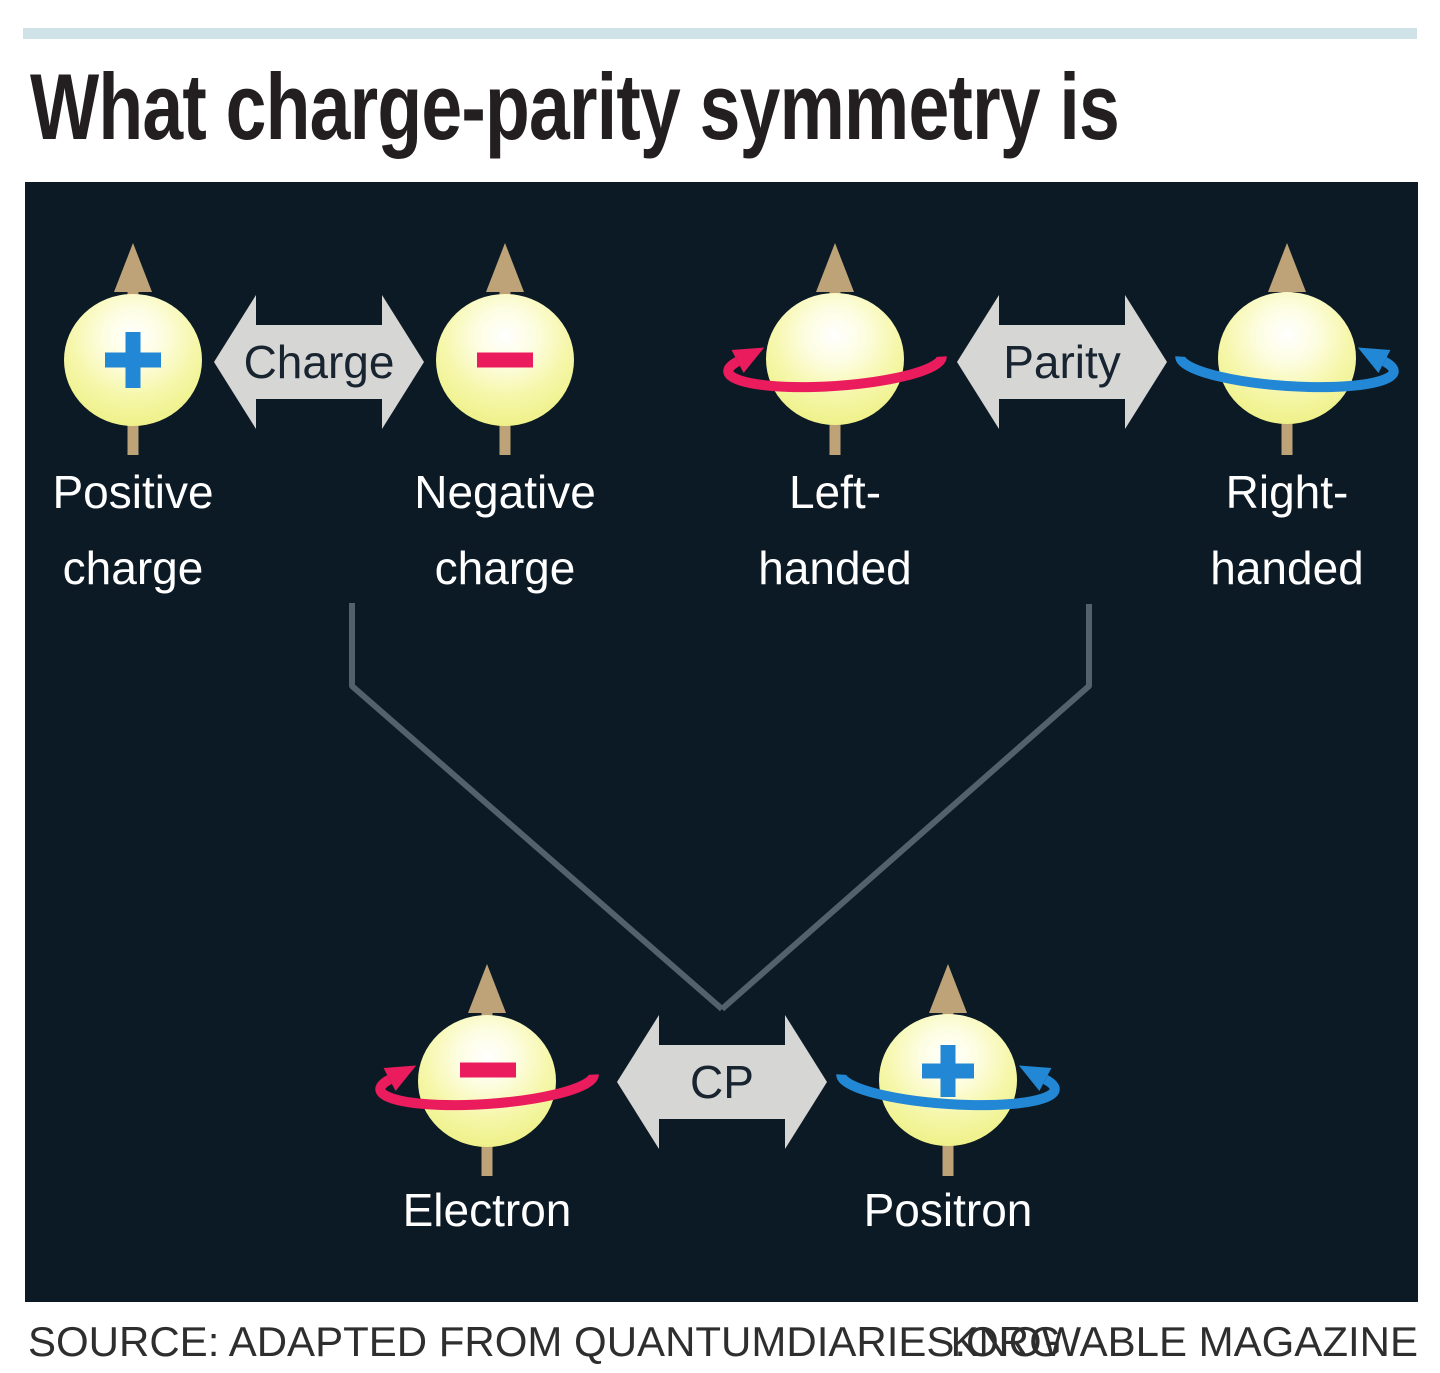  I want to click on electron-label: Electron, so click(487, 1210).